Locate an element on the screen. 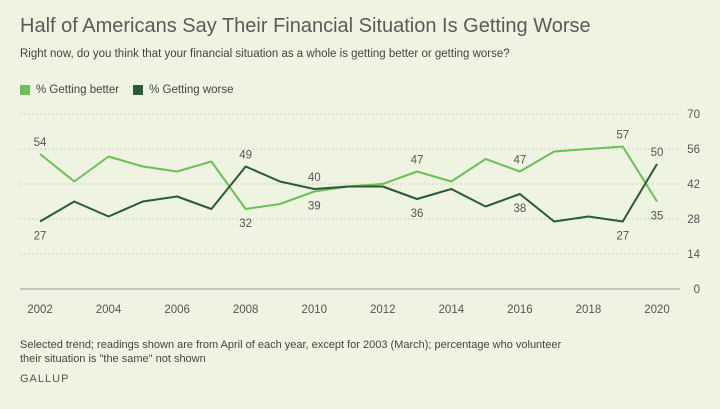 Image resolution: width=720 pixels, height=409 pixels. data-label: 38 is located at coordinates (519, 209).